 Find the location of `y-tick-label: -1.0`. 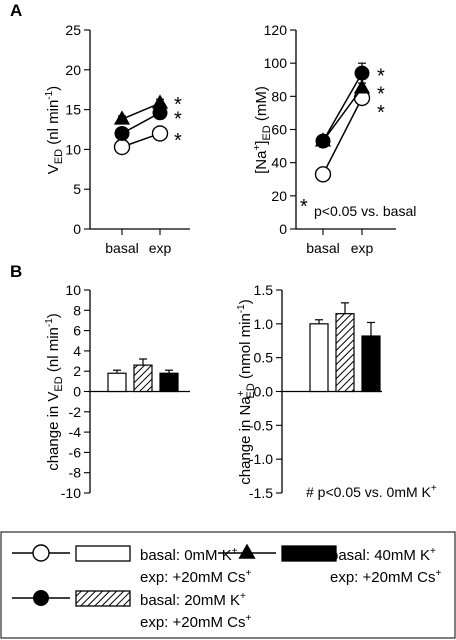

y-tick-label: -1.0 is located at coordinates (261, 459).